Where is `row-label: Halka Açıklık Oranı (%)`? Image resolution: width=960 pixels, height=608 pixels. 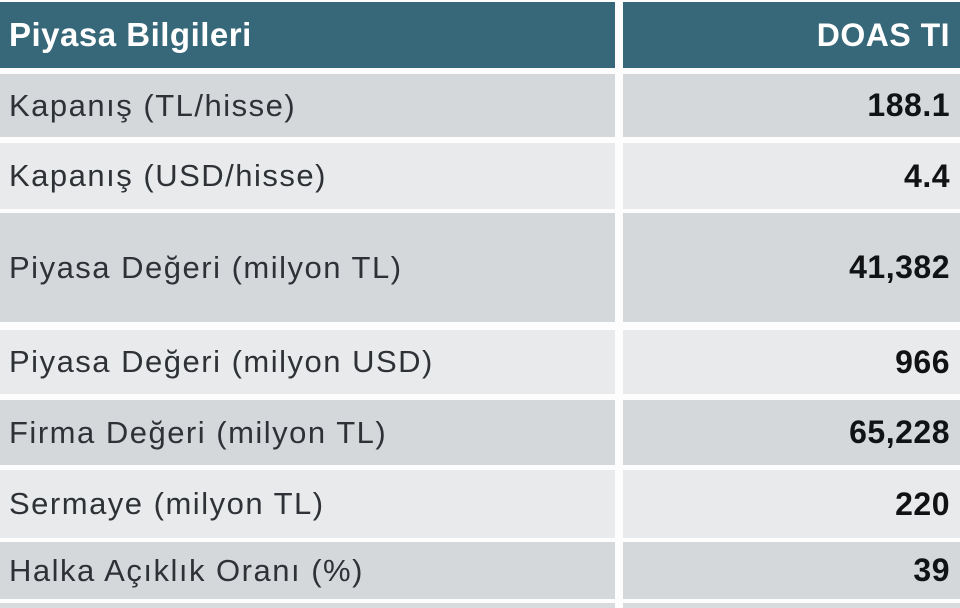 row-label: Halka Açıklık Oranı (%) is located at coordinates (186, 570).